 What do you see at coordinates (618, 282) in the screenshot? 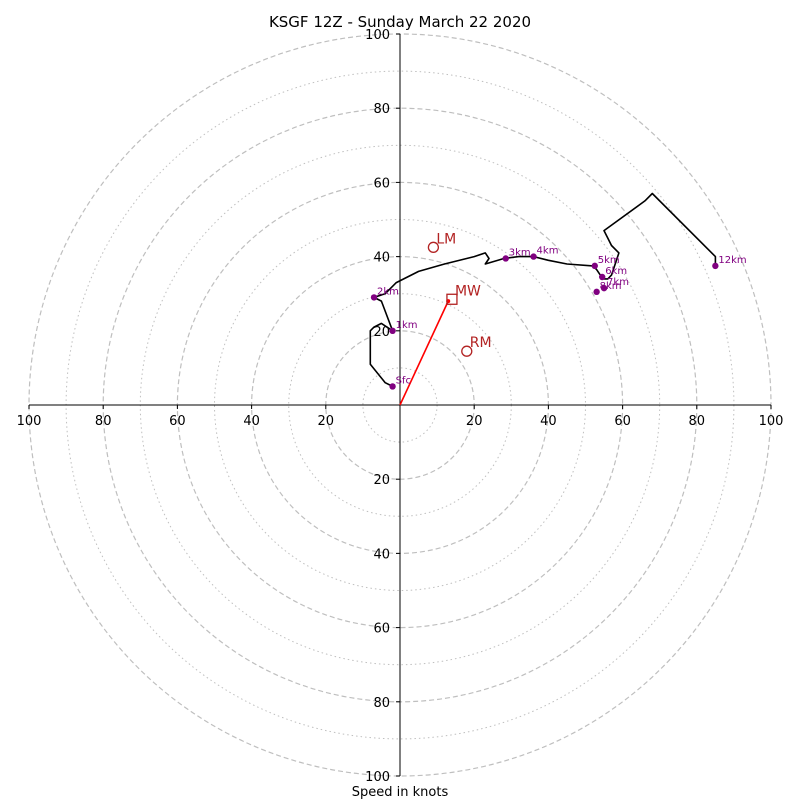
I see `height-label-7km: 7km` at bounding box center [618, 282].